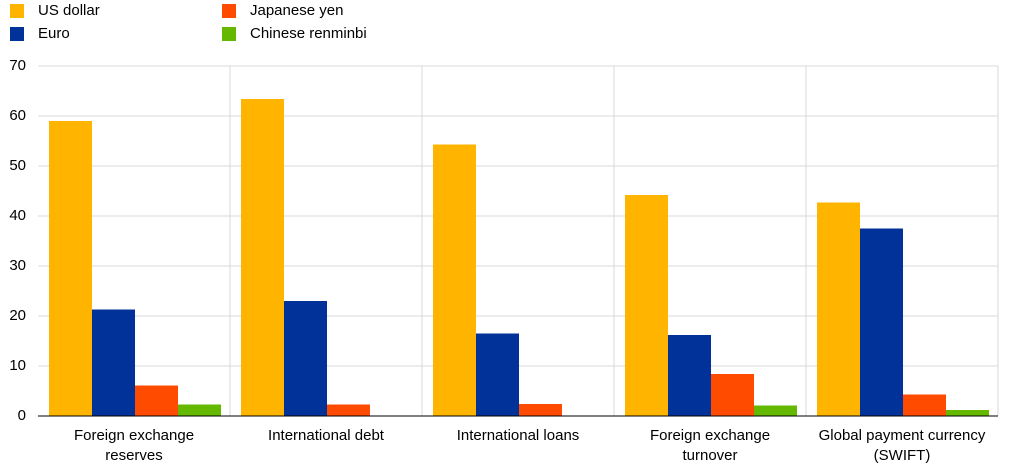  Describe the element at coordinates (22, 415) in the screenshot. I see `y-tick-label: 0` at that location.